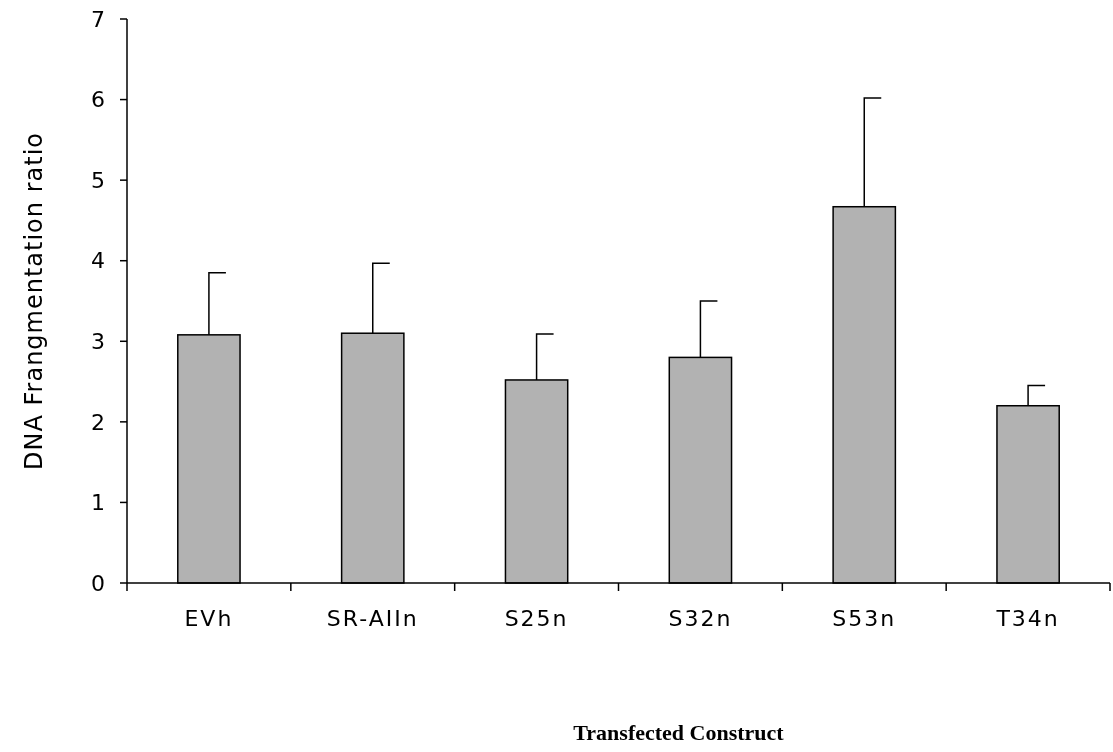 Image resolution: width=1113 pixels, height=752 pixels. I want to click on x-tick-label: S32n, so click(700, 618).